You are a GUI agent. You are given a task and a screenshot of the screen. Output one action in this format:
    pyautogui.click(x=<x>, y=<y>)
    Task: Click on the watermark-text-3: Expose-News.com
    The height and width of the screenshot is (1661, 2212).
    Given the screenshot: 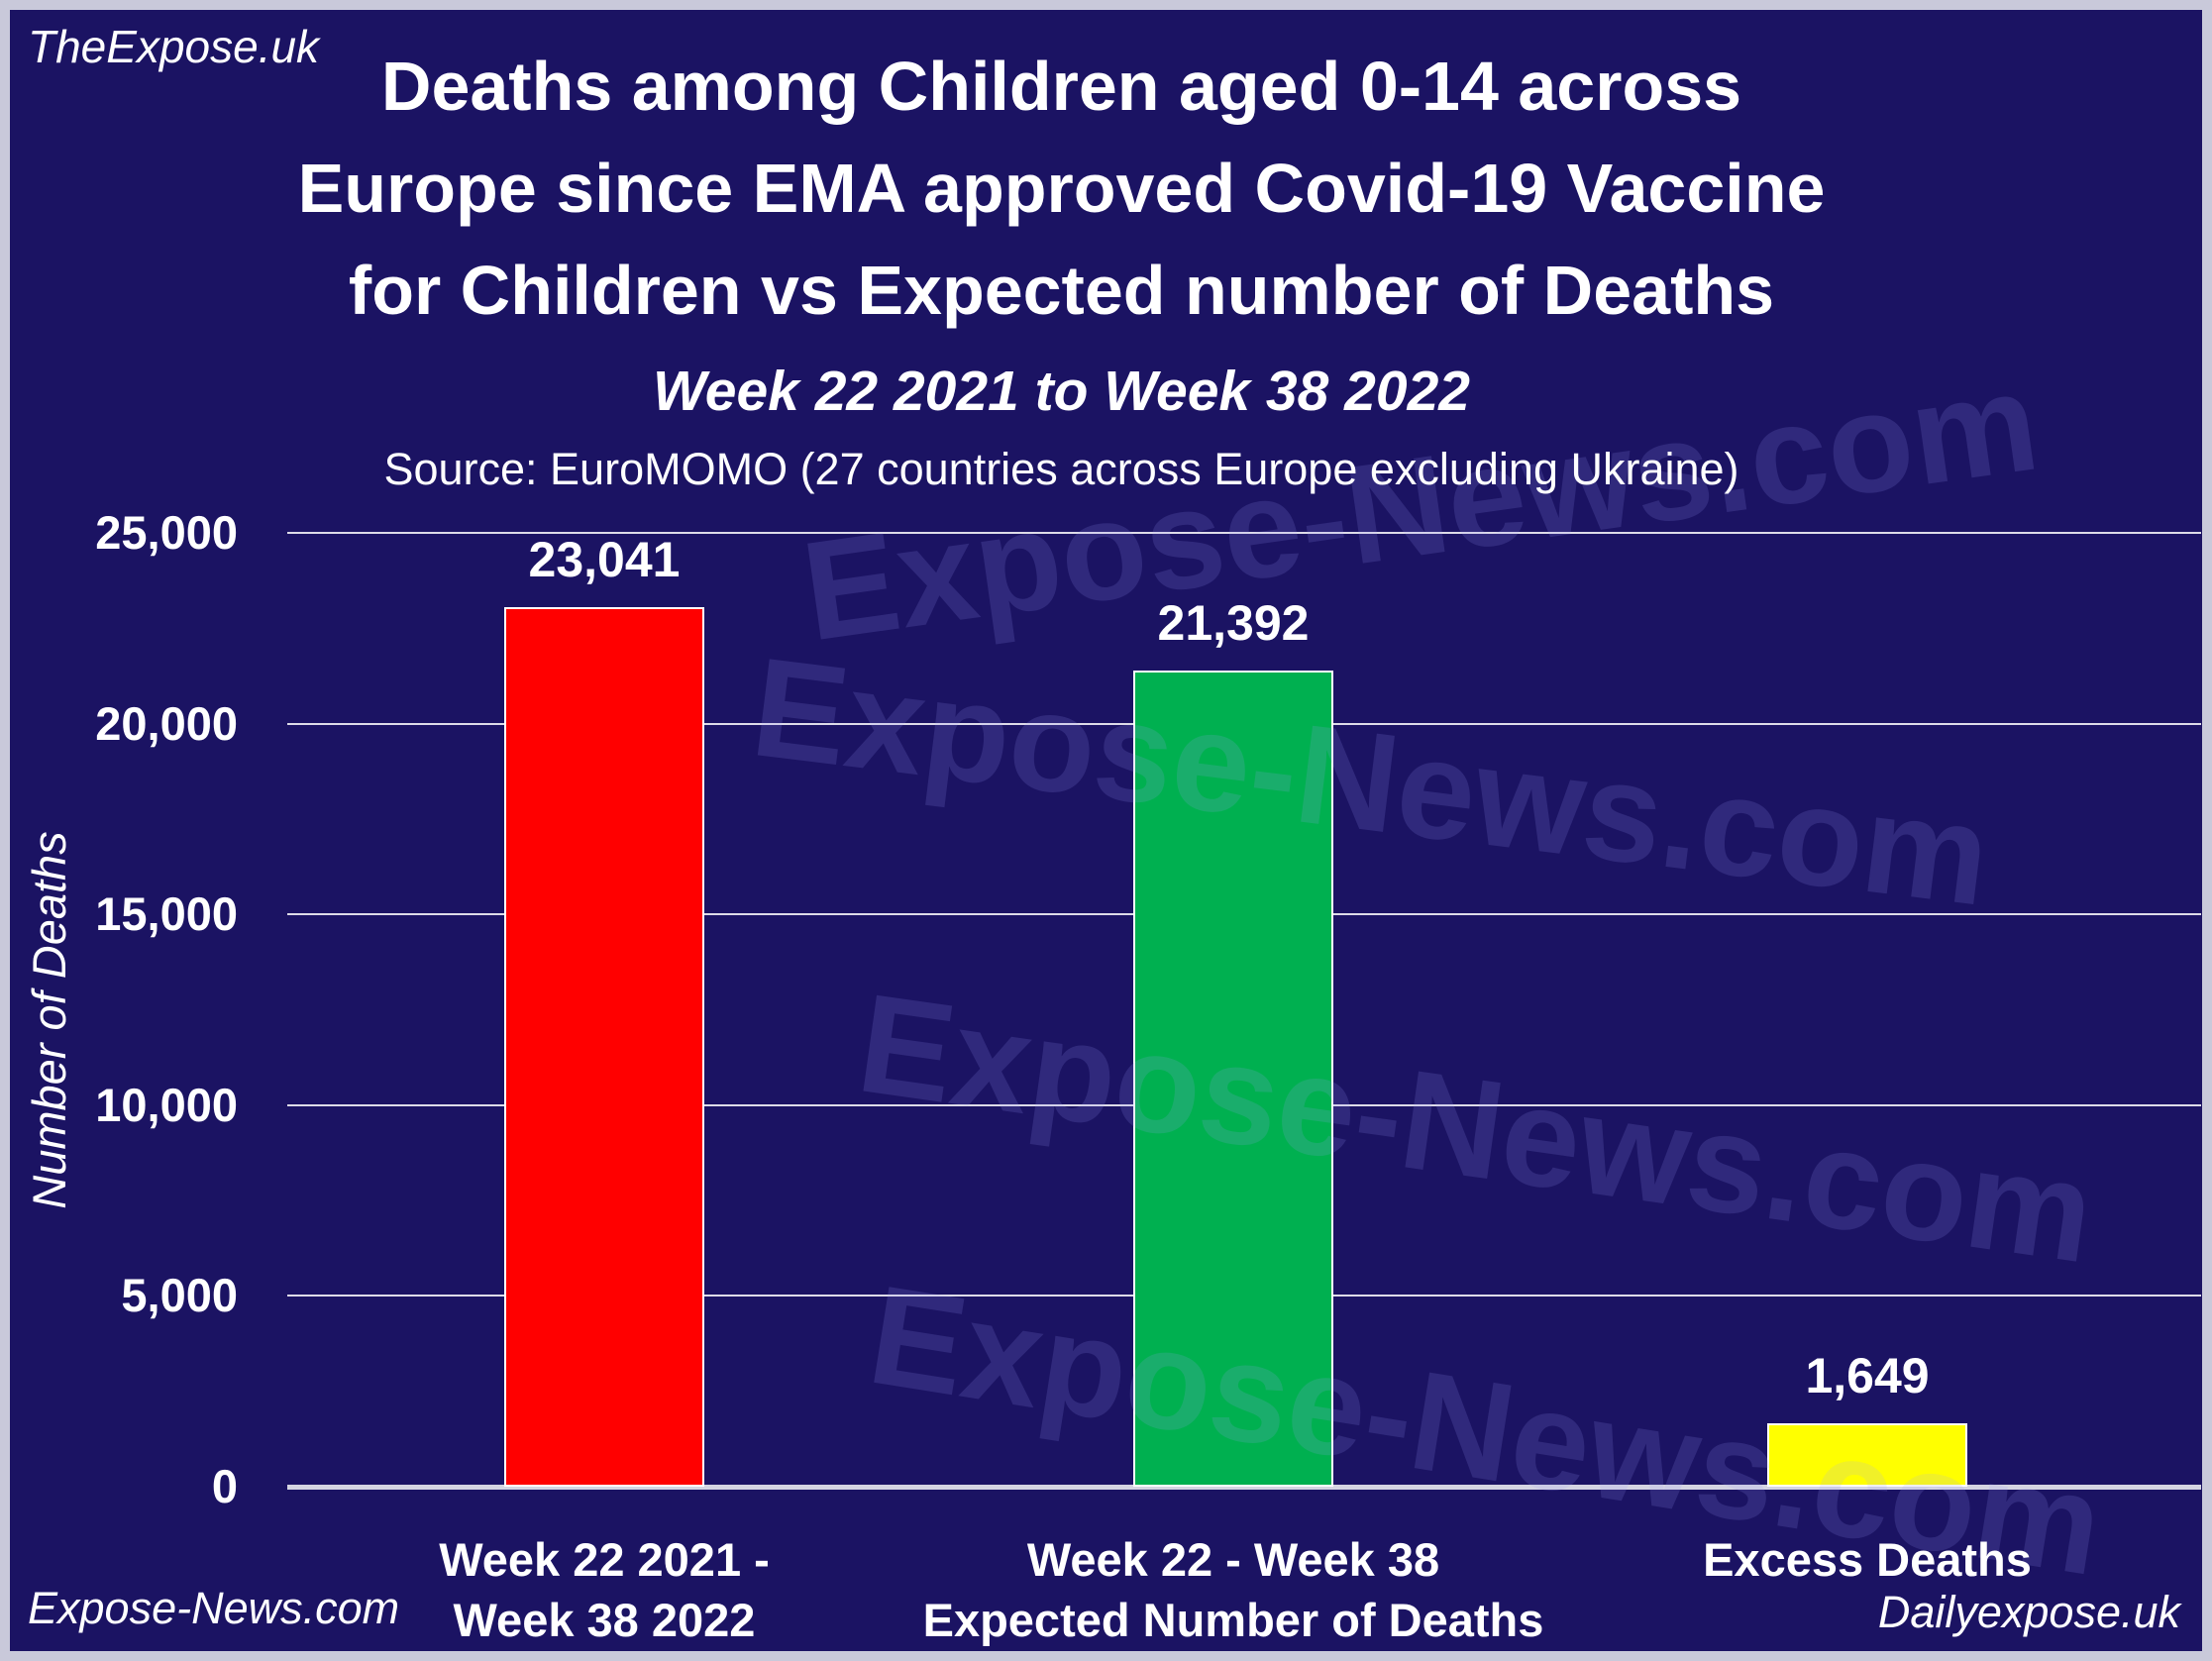 What is the action you would take?
    pyautogui.click(x=1476, y=1129)
    